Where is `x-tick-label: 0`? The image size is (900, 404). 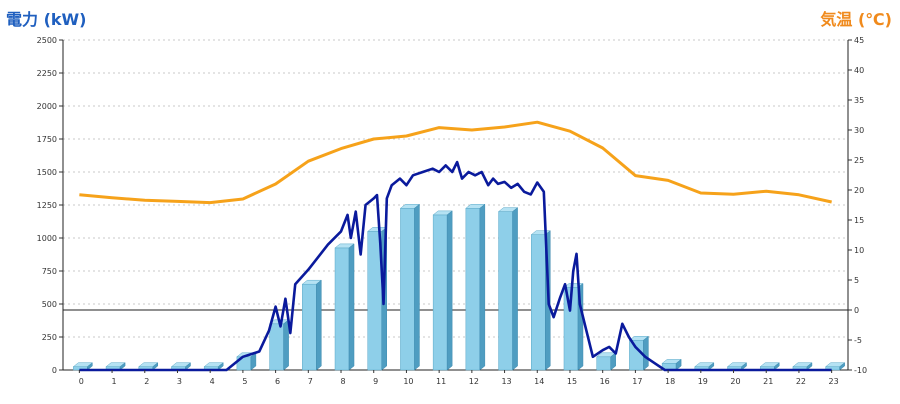
x-tick-label: 0 is located at coordinates (81, 381).